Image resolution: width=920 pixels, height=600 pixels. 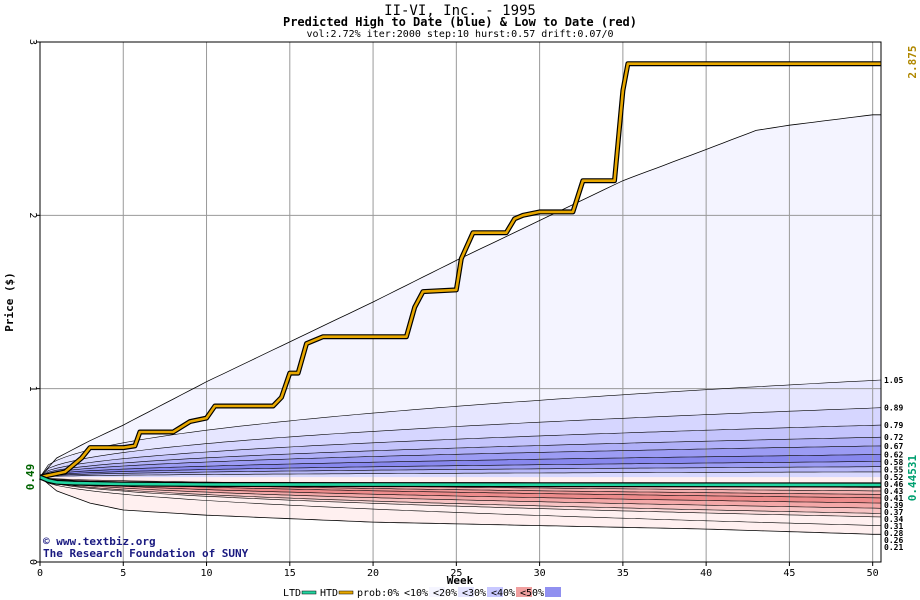 What do you see at coordinates (893, 547) in the screenshot?
I see `band-end-label: 0.21` at bounding box center [893, 547].